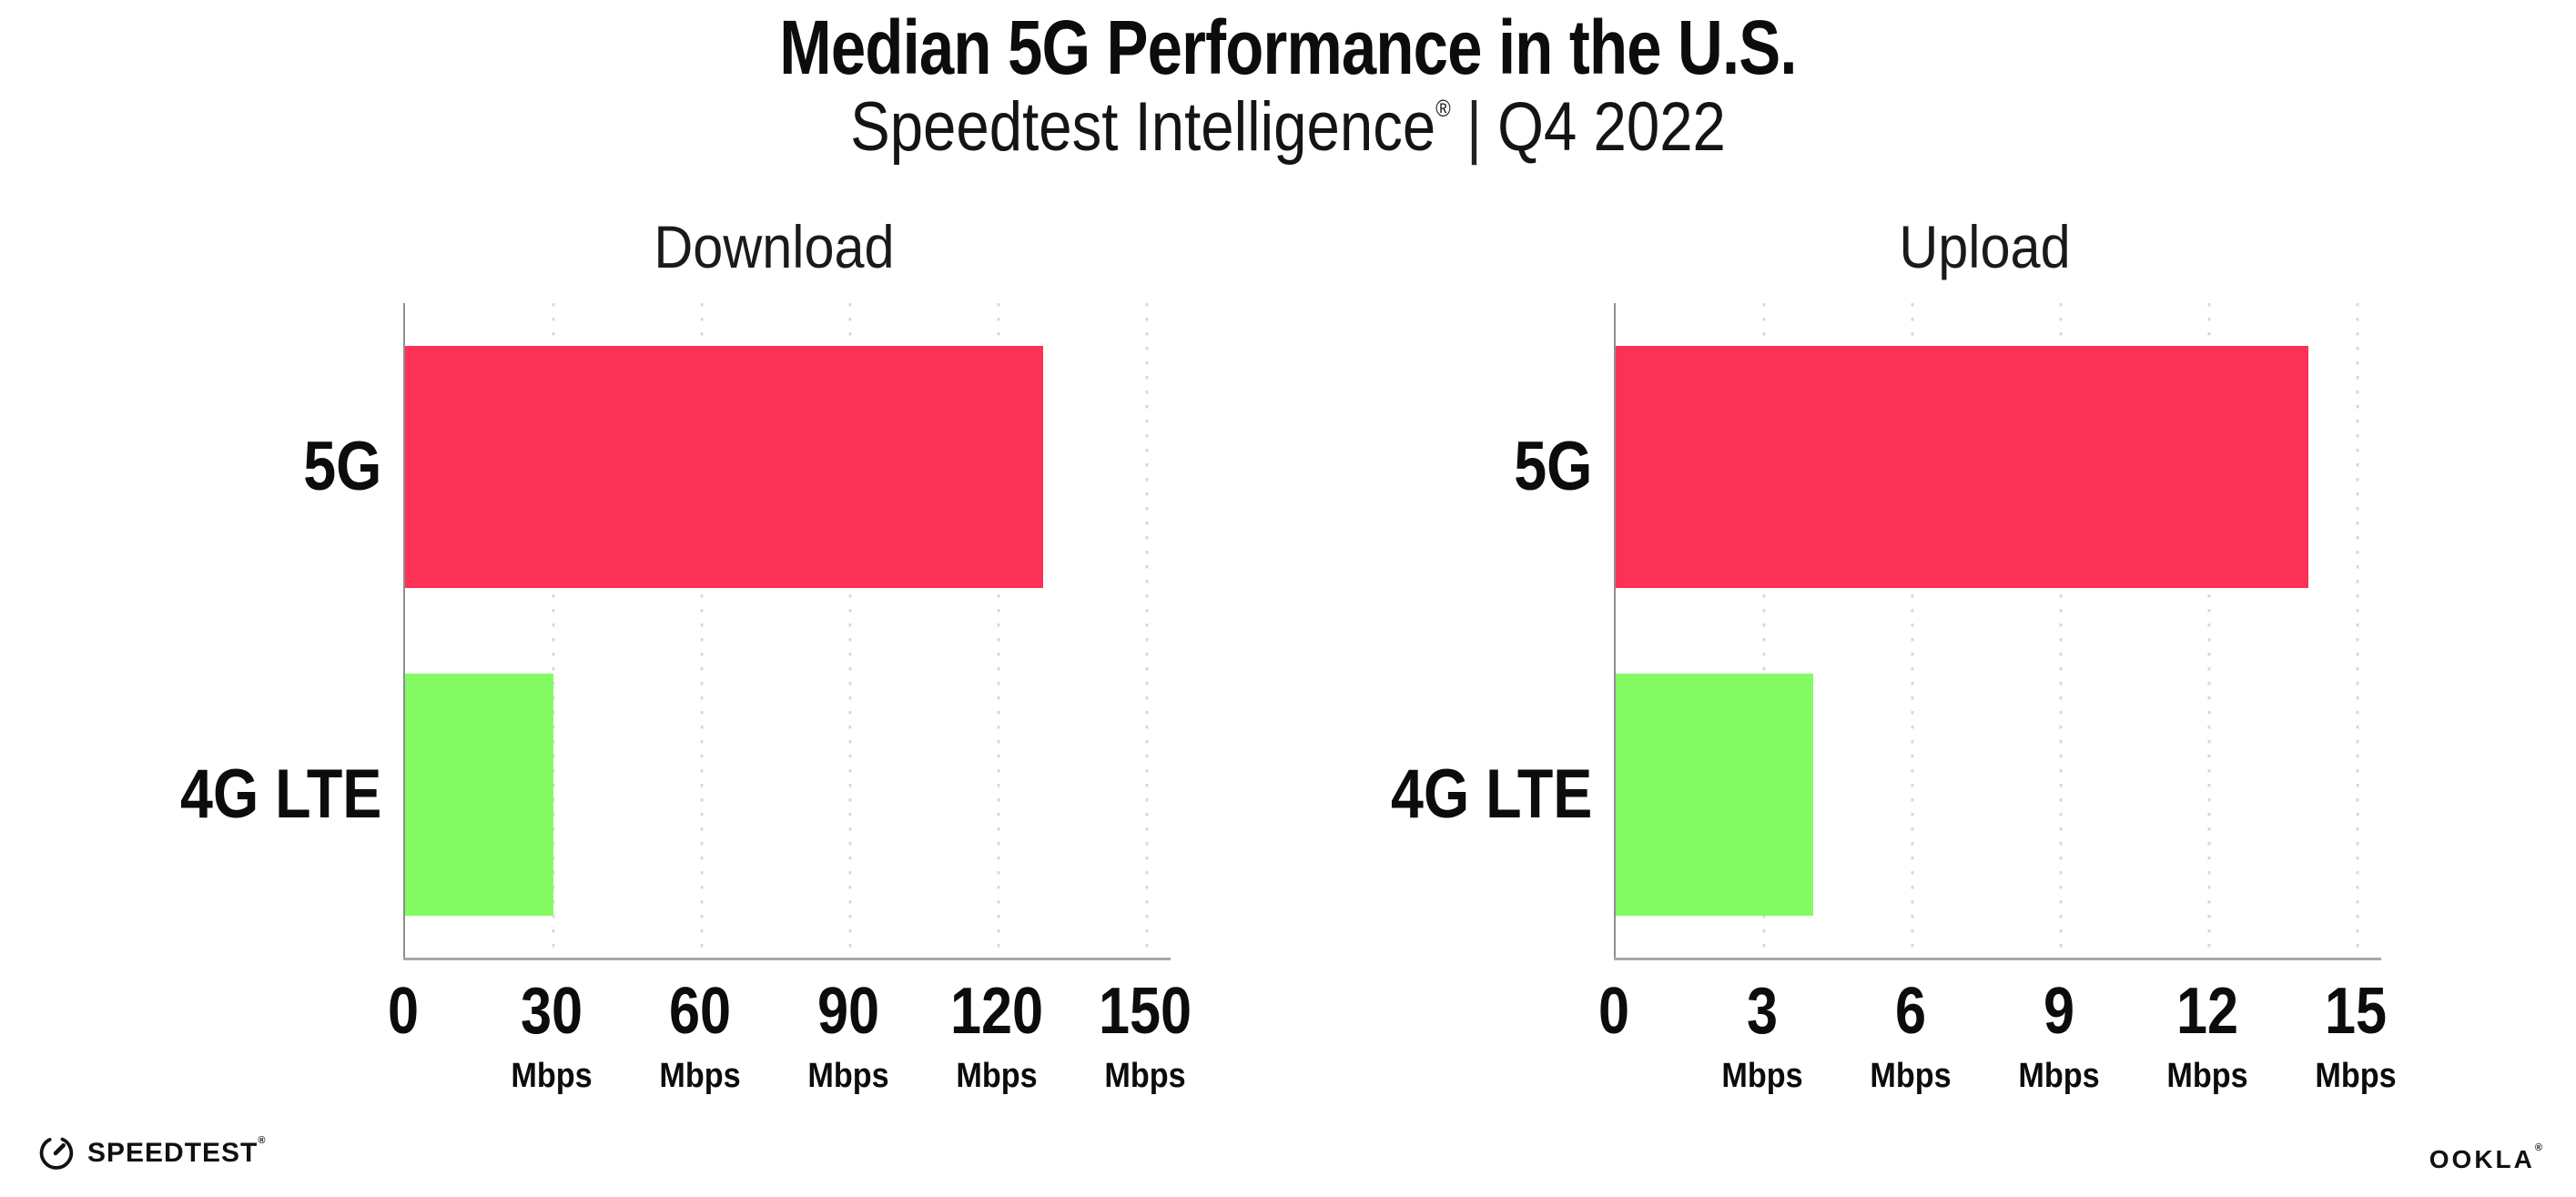 The height and width of the screenshot is (1197, 2576). What do you see at coordinates (702, 631) in the screenshot?
I see `gridline-60-mbps` at bounding box center [702, 631].